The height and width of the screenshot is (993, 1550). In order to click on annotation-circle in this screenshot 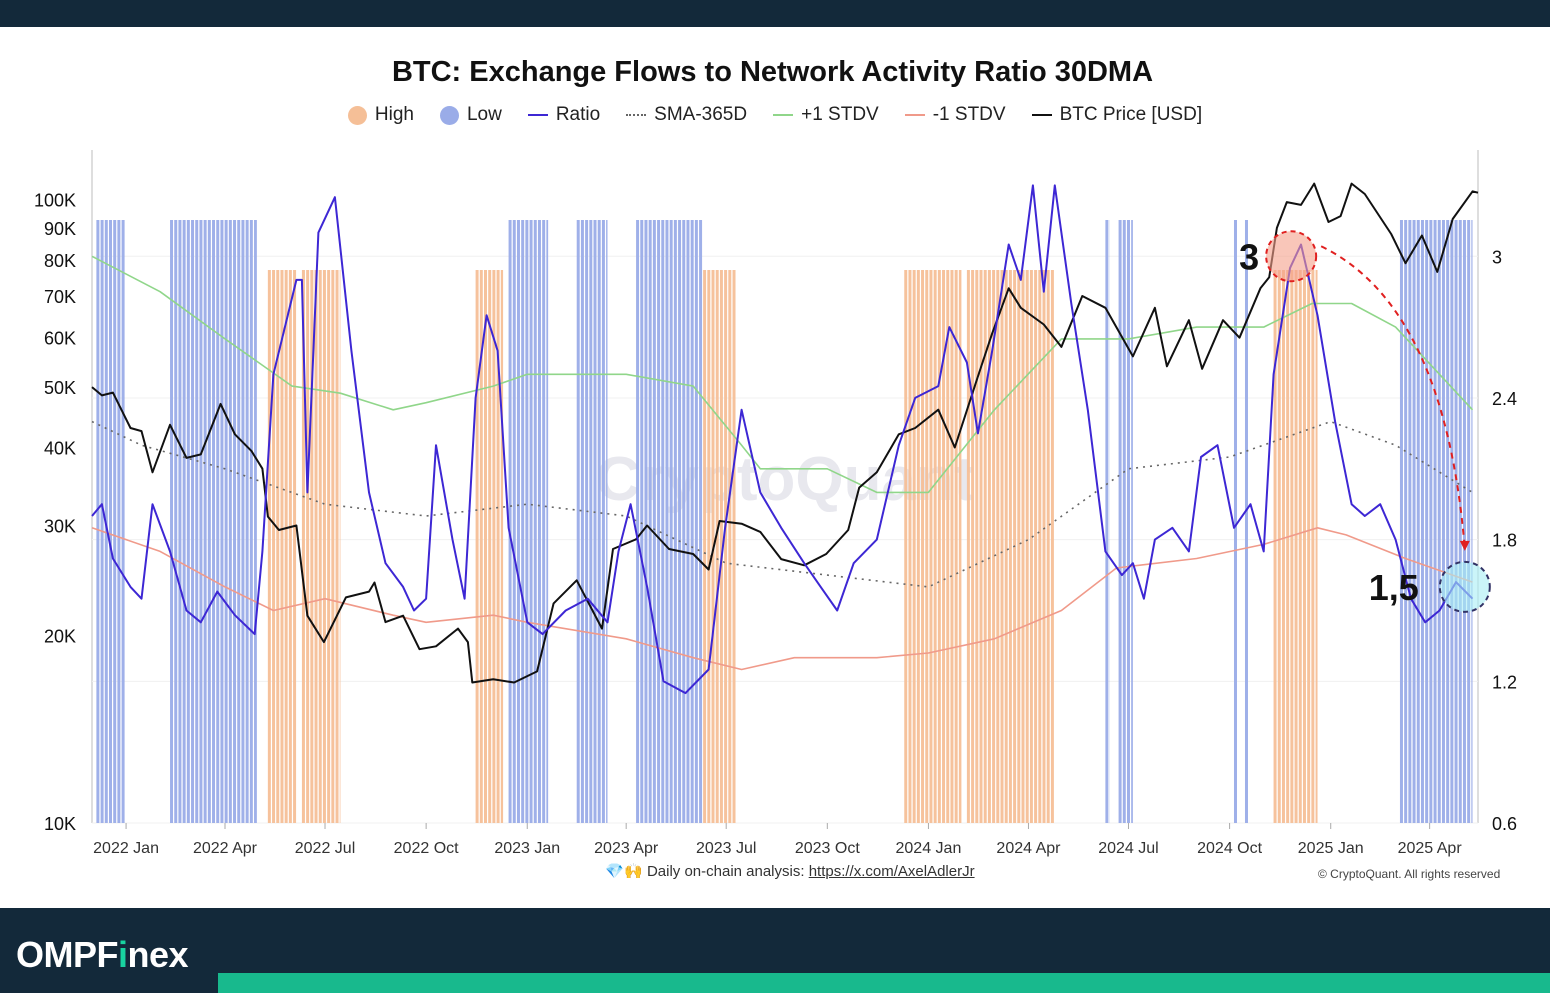, I will do `click(1291, 256)`.